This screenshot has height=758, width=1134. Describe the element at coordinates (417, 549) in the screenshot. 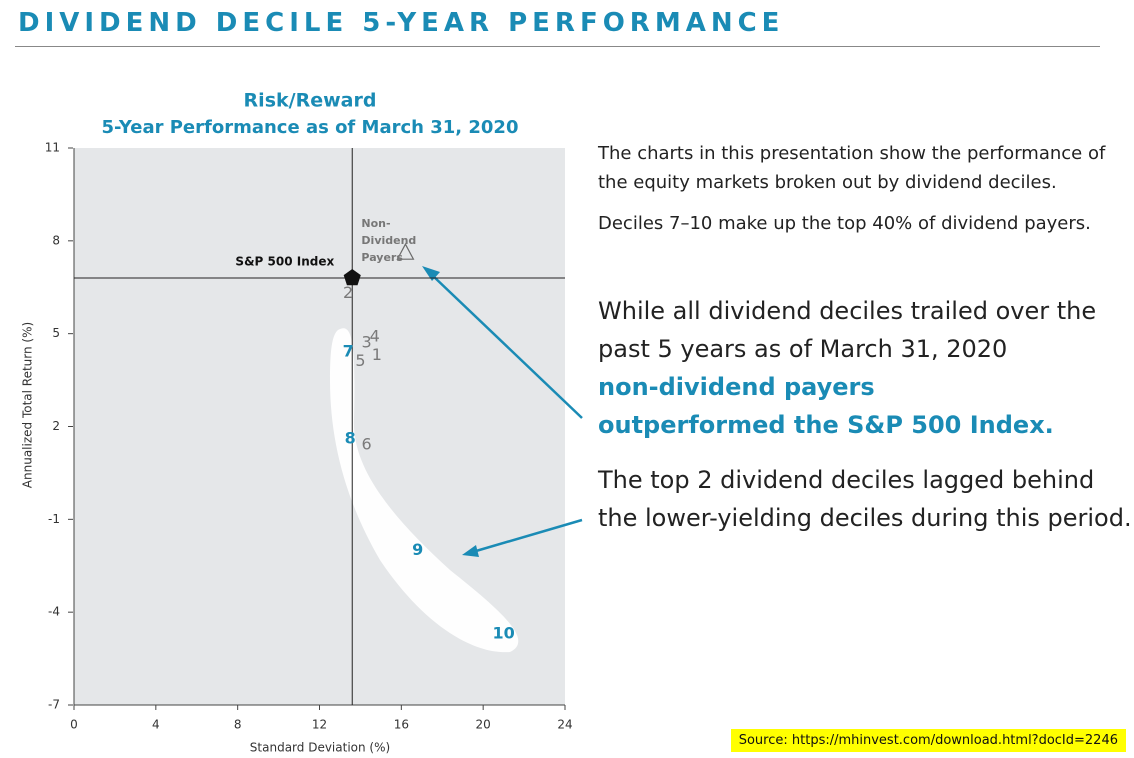

I see `point: 9` at that location.